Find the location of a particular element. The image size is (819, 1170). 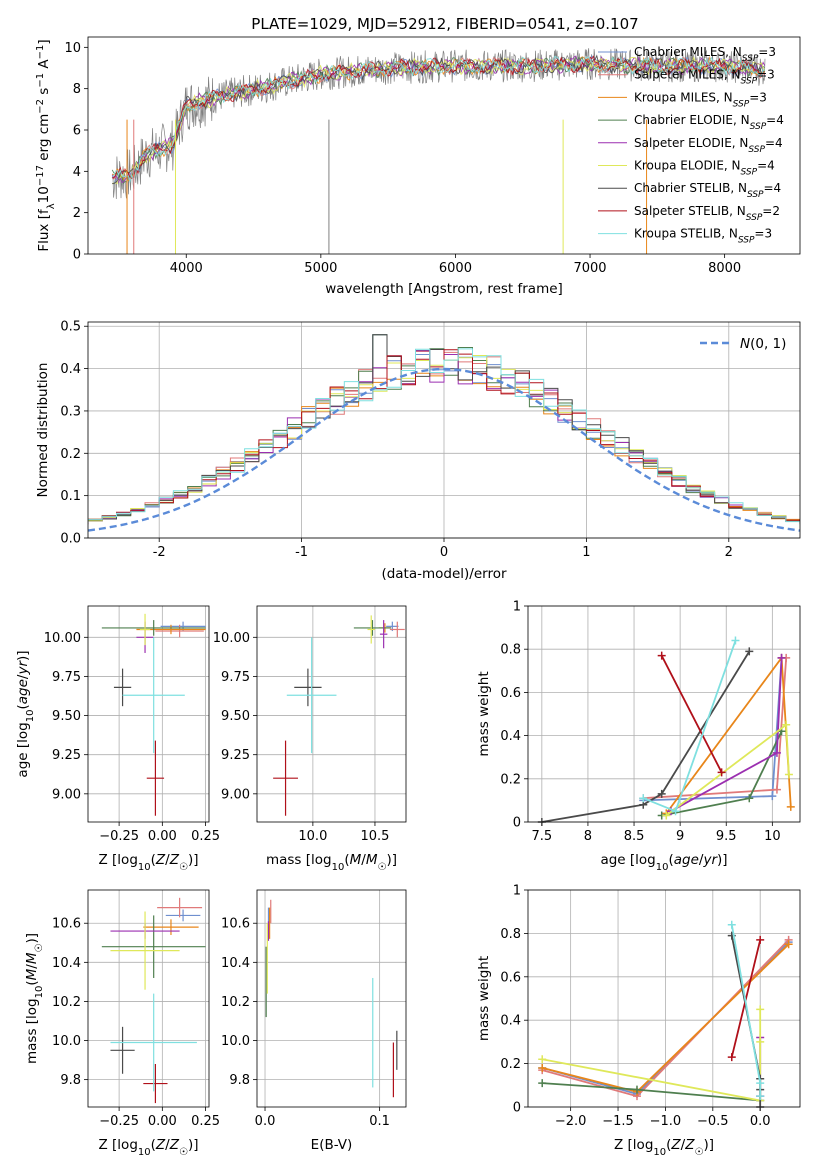

y-axis-label: mass weight is located at coordinates (484, 998).